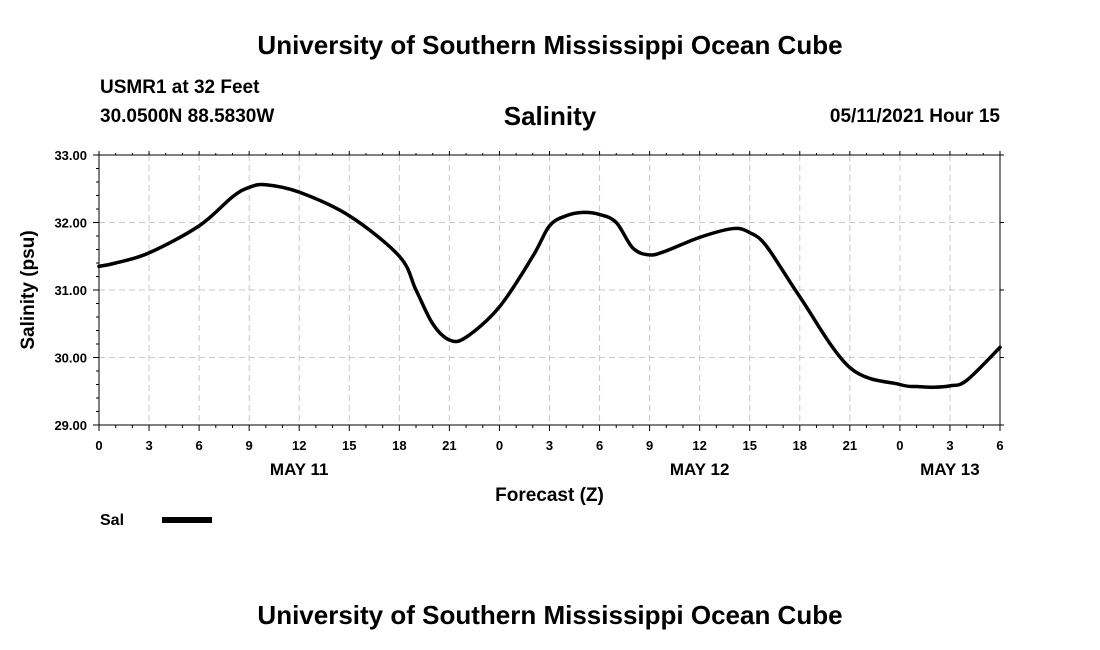  I want to click on station-coordinates: 30.0500N 88.5830W, so click(187, 116).